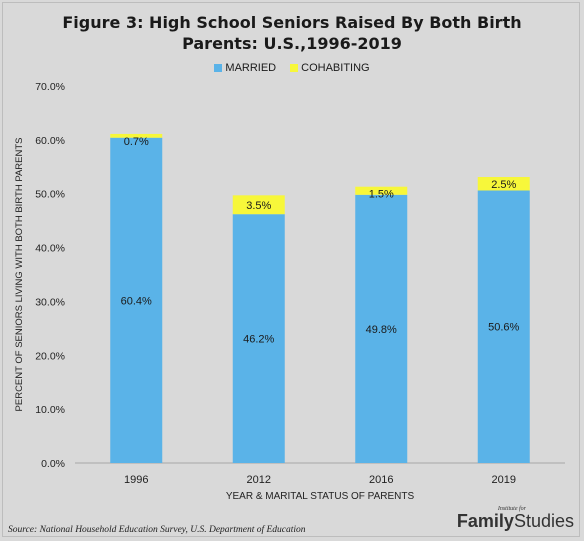 This screenshot has height=541, width=584. Describe the element at coordinates (50, 87) in the screenshot. I see `y-tick-label: 70.0%` at that location.